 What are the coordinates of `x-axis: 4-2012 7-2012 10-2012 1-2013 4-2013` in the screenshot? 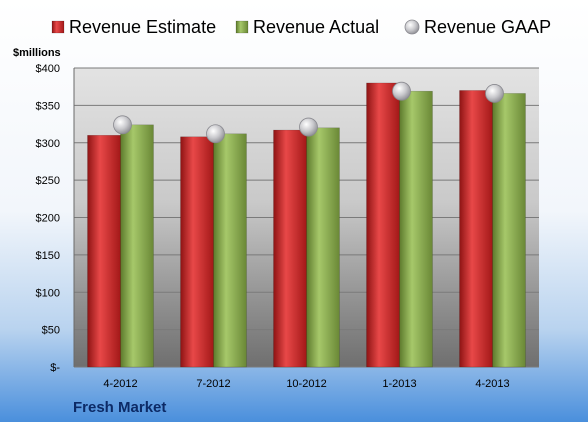 It's located at (306, 384).